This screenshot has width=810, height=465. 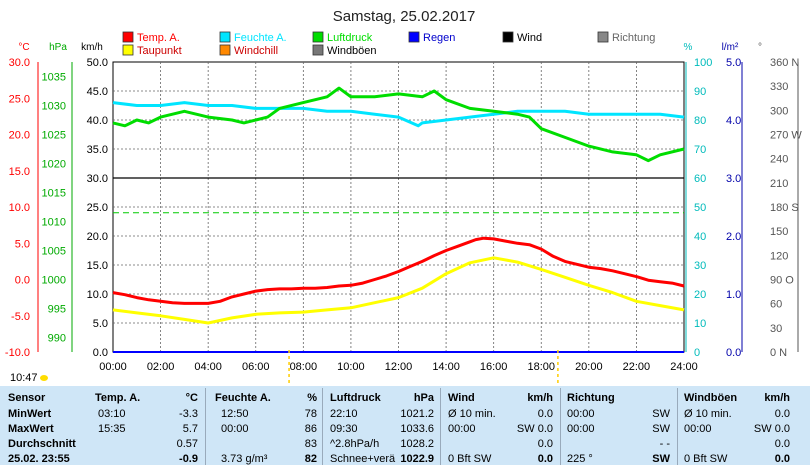 I want to click on x-tick-label: 18:00, so click(x=541, y=367).